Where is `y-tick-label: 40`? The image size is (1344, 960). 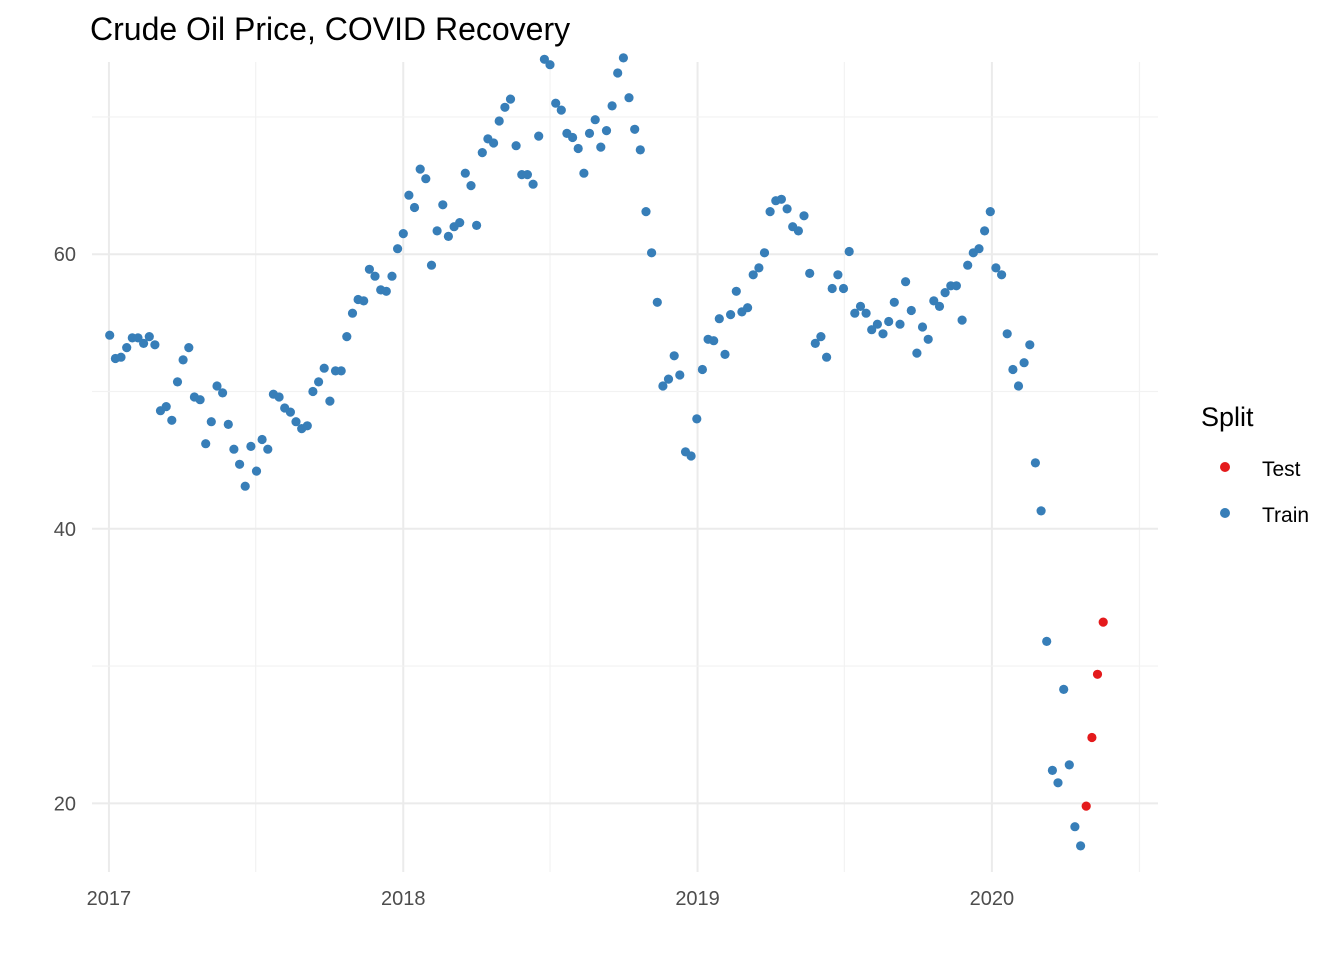
y-tick-label: 40 is located at coordinates (65, 530).